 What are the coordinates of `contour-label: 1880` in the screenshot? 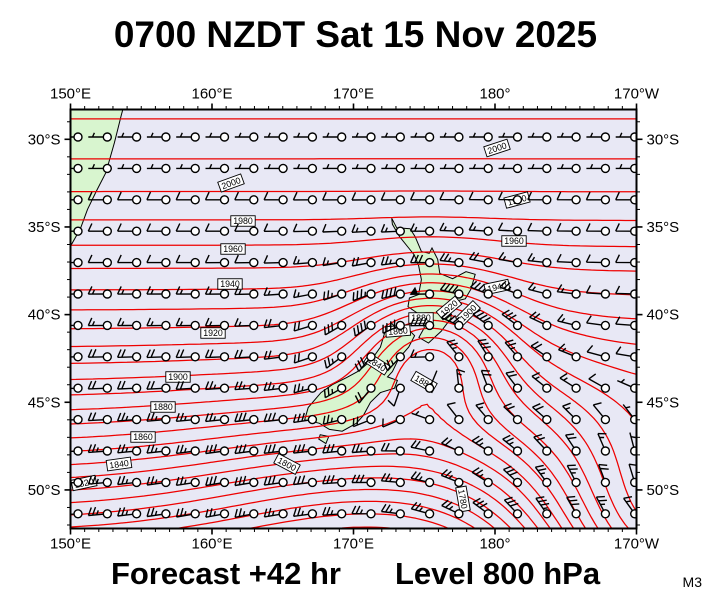 It's located at (421, 318).